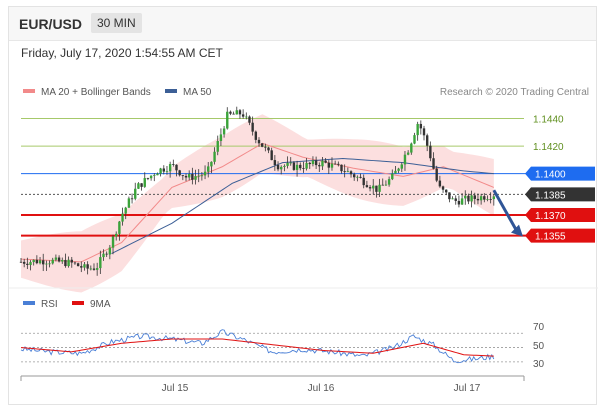 The image size is (598, 409). I want to click on rsi-panel: 70 50 30, so click(282, 346).